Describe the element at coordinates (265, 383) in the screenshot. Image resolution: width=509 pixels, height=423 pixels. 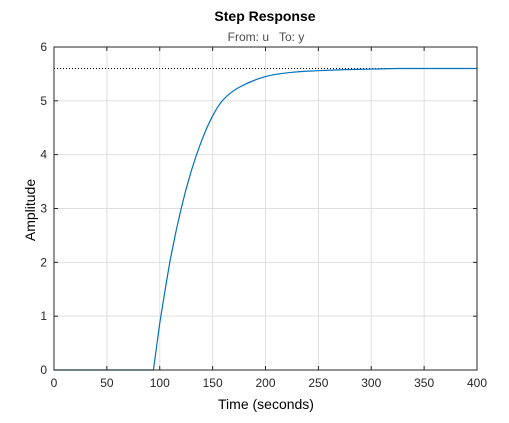
I see `x-tick-label: 200` at that location.